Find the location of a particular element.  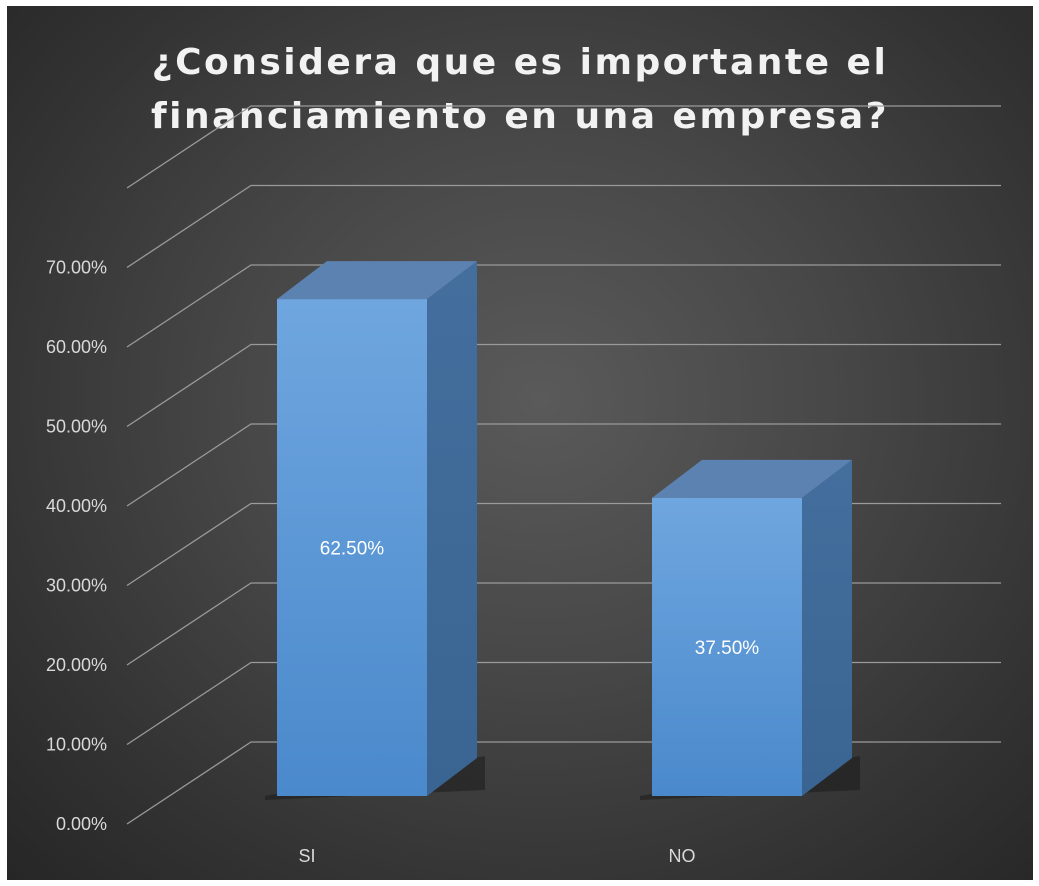

y-tick-label: 10.00% is located at coordinates (76, 745).